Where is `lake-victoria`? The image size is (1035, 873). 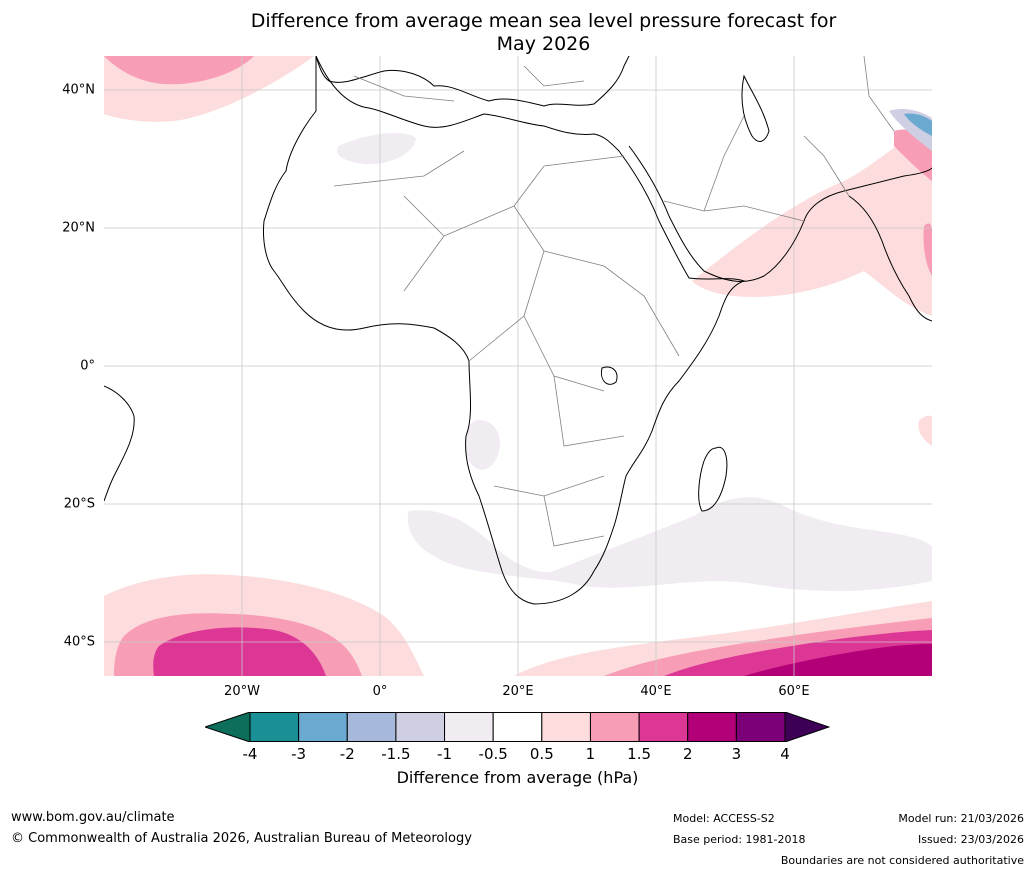
lake-victoria is located at coordinates (609, 375).